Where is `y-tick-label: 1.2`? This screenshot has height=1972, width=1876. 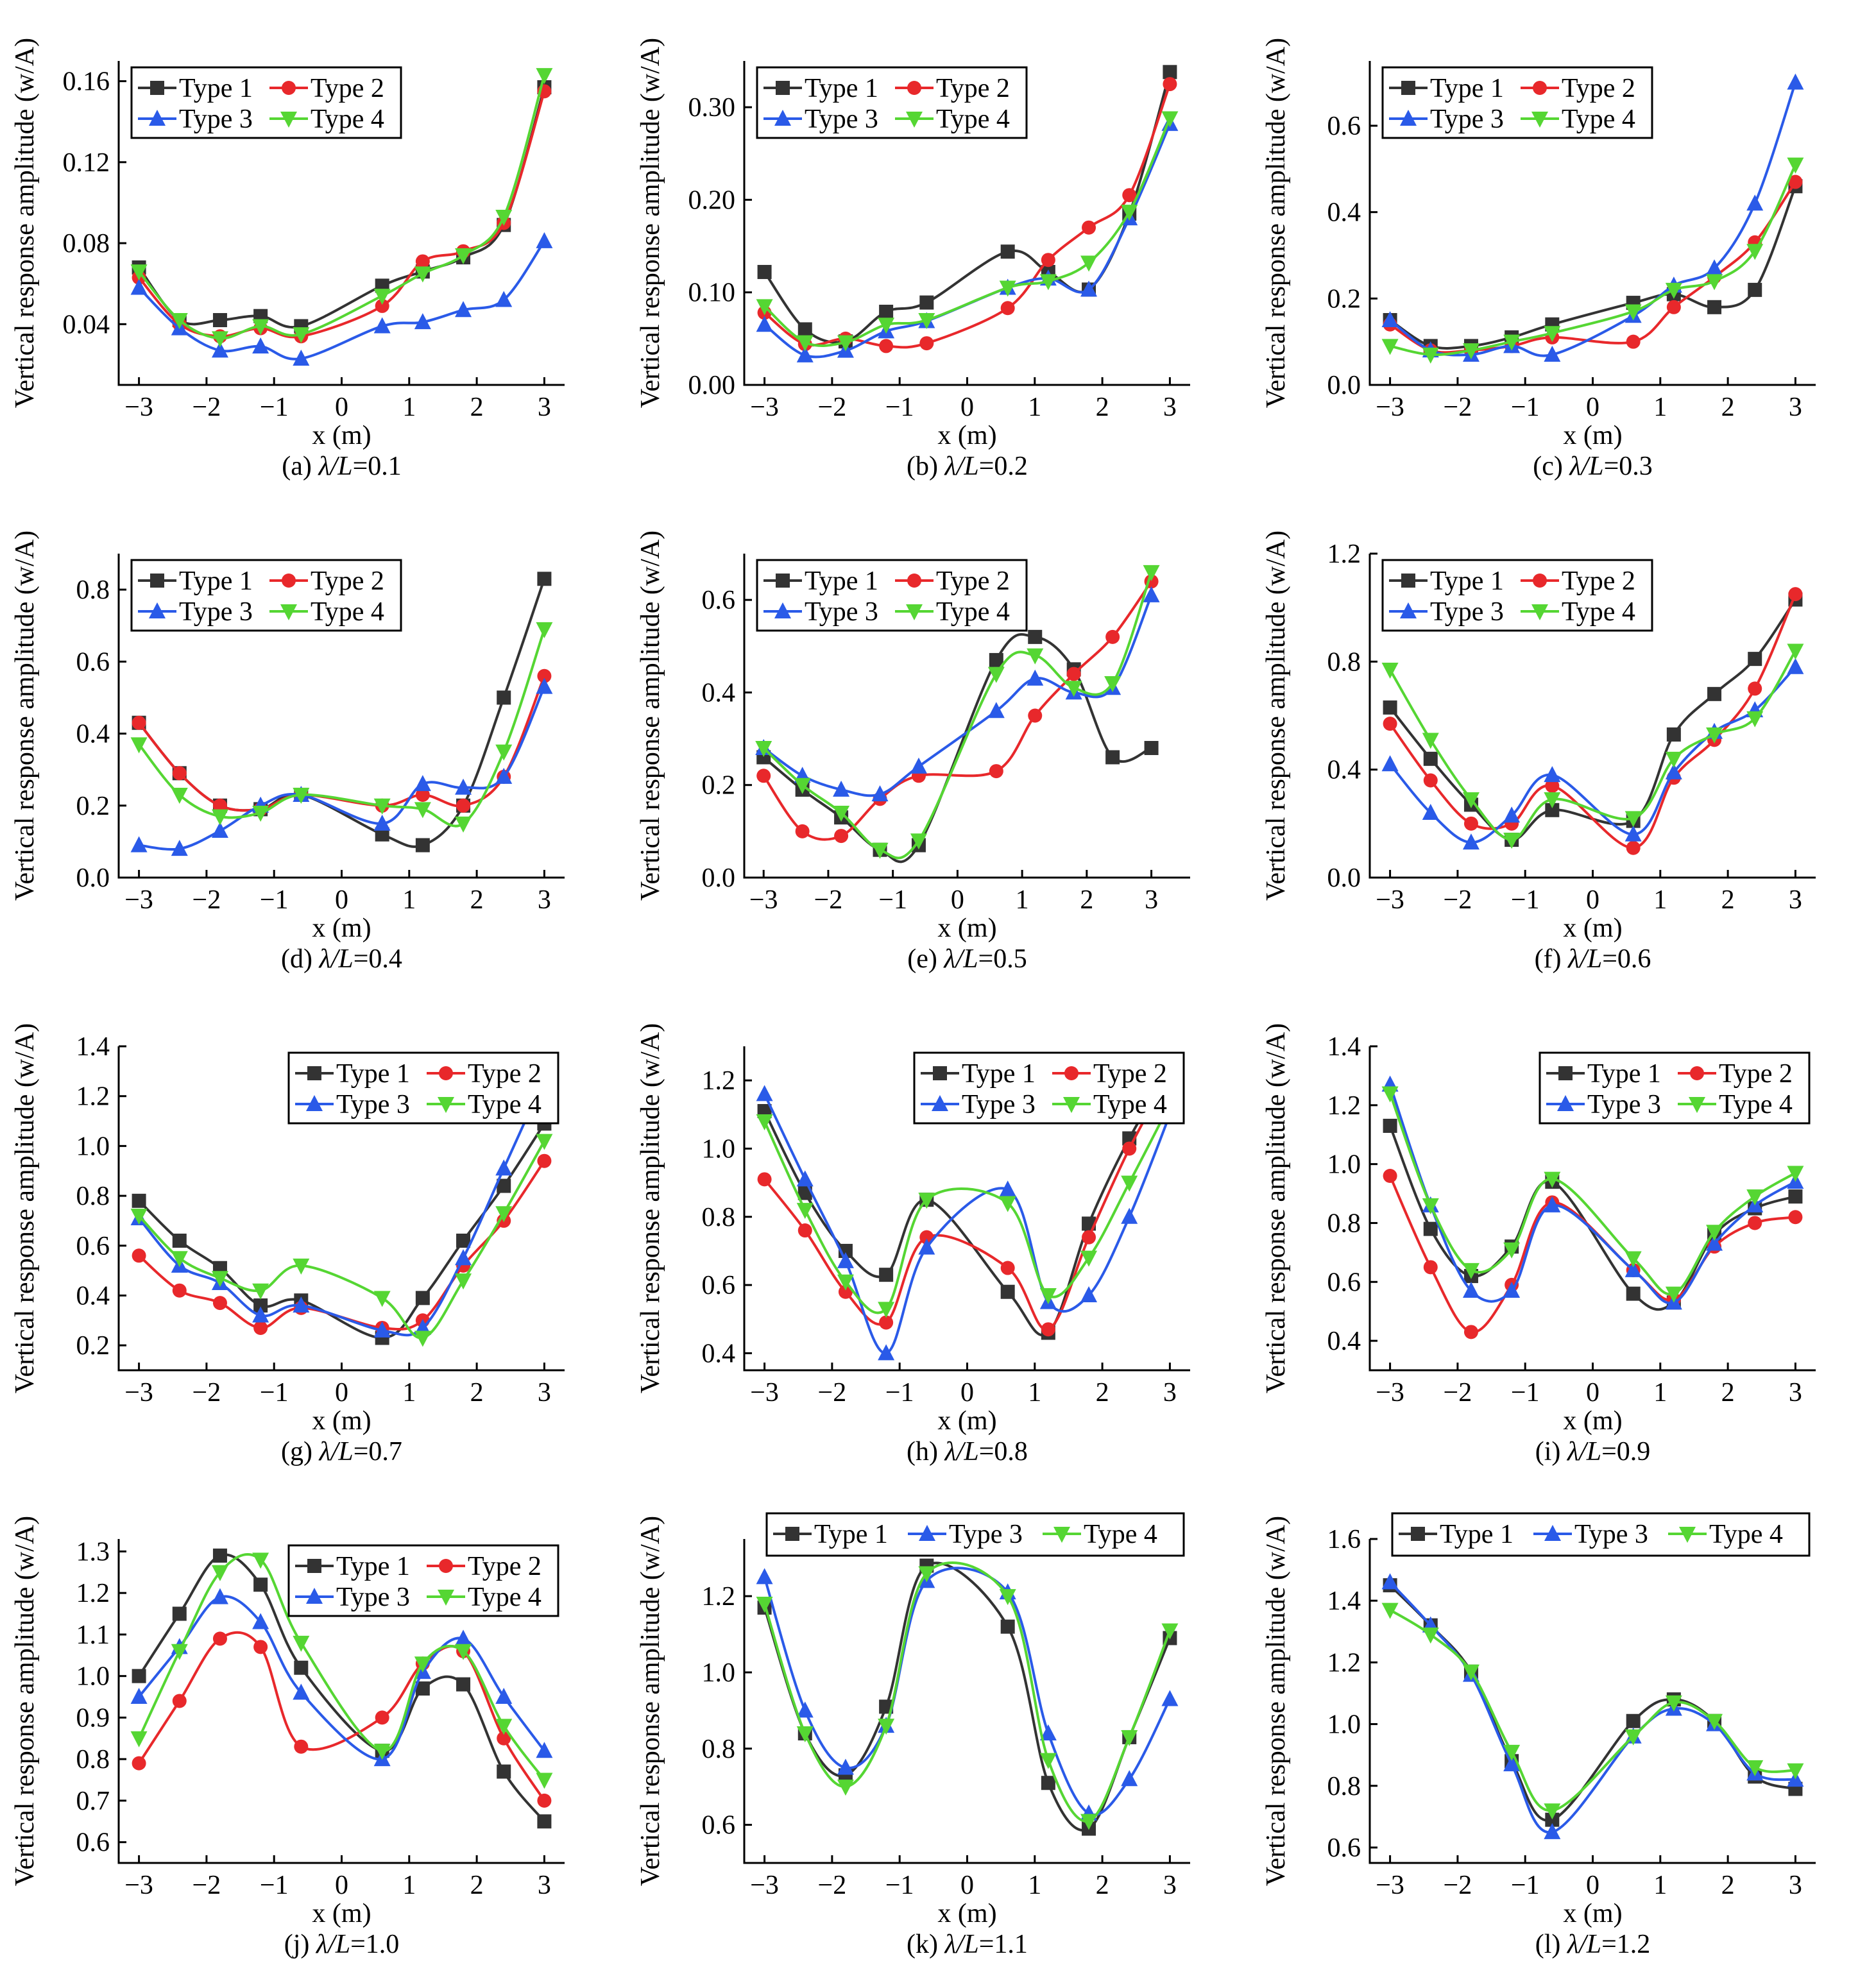 y-tick-label: 1.2 is located at coordinates (1344, 1663).